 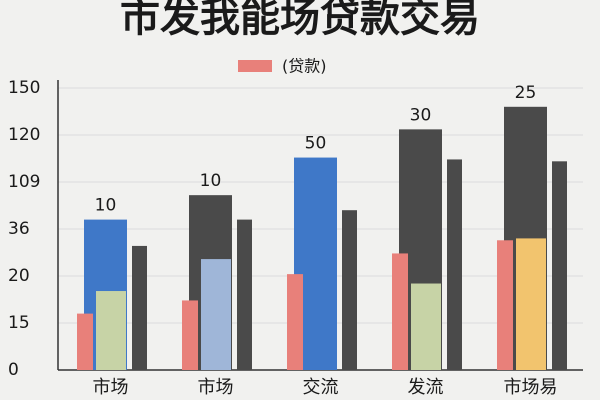 I want to click on annotation: 25, so click(x=526, y=93).